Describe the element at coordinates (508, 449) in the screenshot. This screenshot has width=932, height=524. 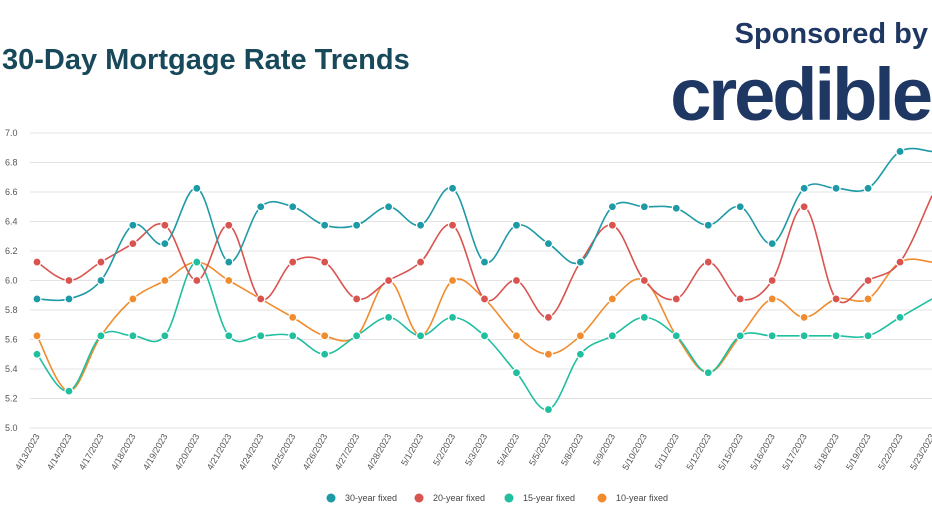
I see `x-tick-label: 5/4/2023` at that location.